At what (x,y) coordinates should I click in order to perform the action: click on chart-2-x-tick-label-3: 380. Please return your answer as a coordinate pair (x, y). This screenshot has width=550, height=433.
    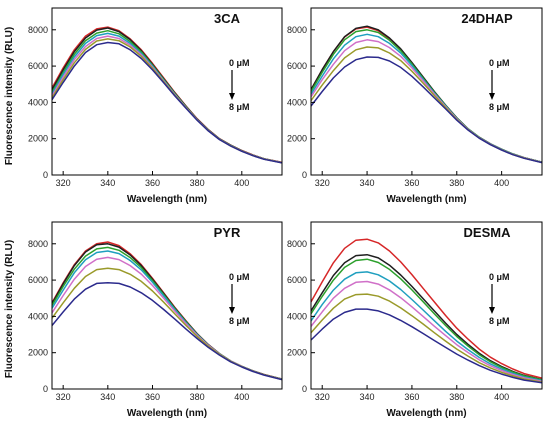
    Looking at the image, I should click on (197, 397).